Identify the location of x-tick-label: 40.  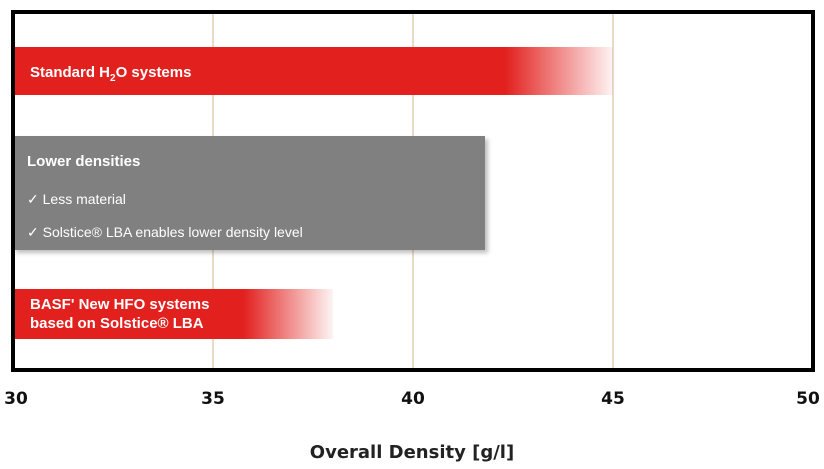
(413, 399).